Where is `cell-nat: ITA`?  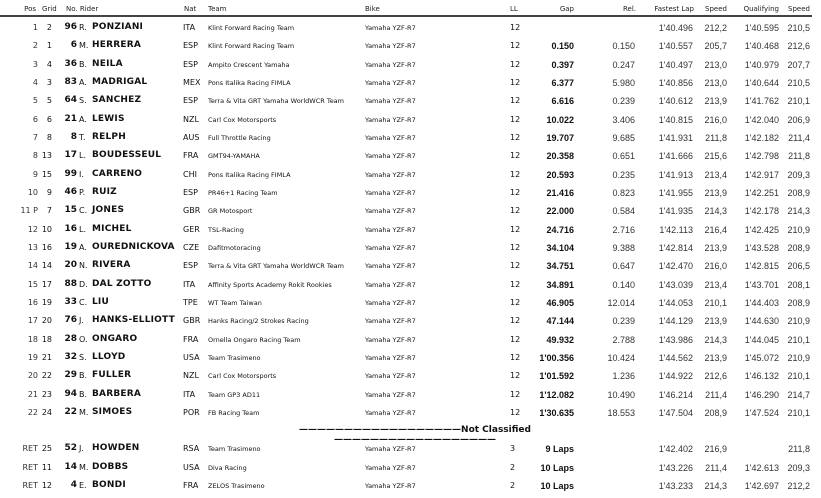
cell-nat: ITA is located at coordinates (189, 284).